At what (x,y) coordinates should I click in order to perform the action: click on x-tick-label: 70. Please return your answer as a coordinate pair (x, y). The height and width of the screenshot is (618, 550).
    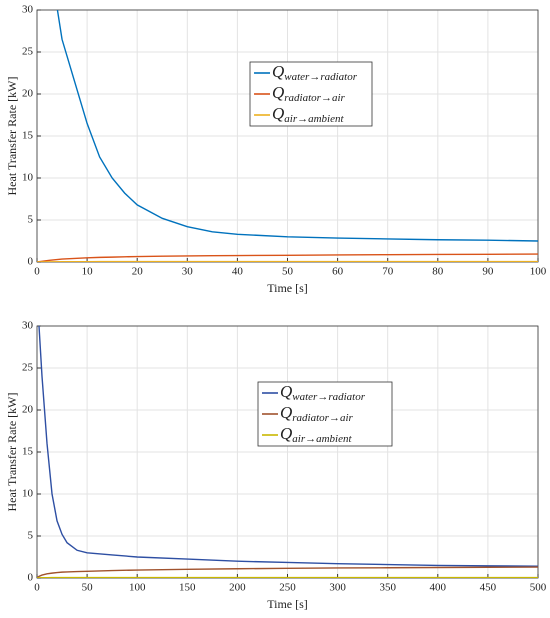
    Looking at the image, I should click on (388, 272).